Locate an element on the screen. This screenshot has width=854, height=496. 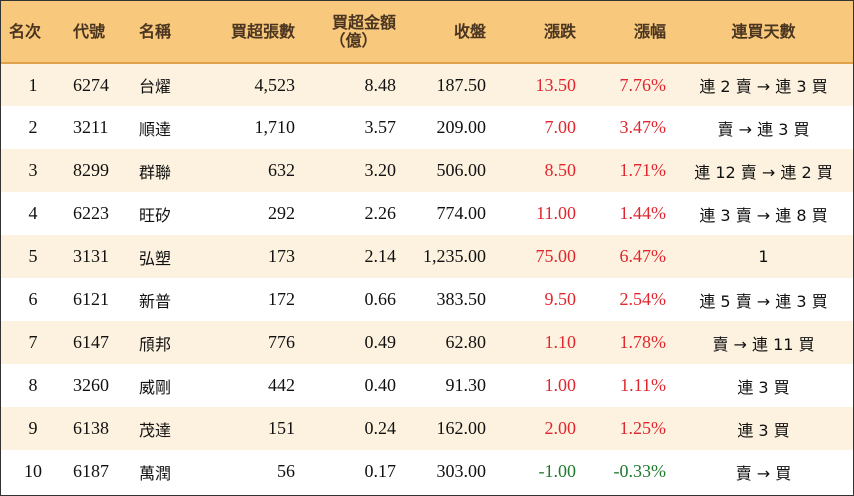
cell-rank: 3 is located at coordinates (33, 170).